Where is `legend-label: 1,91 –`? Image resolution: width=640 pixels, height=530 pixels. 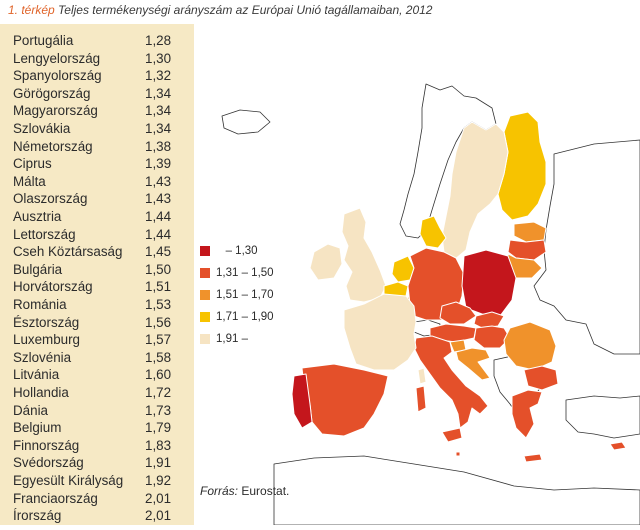 legend-label: 1,91 – is located at coordinates (232, 339).